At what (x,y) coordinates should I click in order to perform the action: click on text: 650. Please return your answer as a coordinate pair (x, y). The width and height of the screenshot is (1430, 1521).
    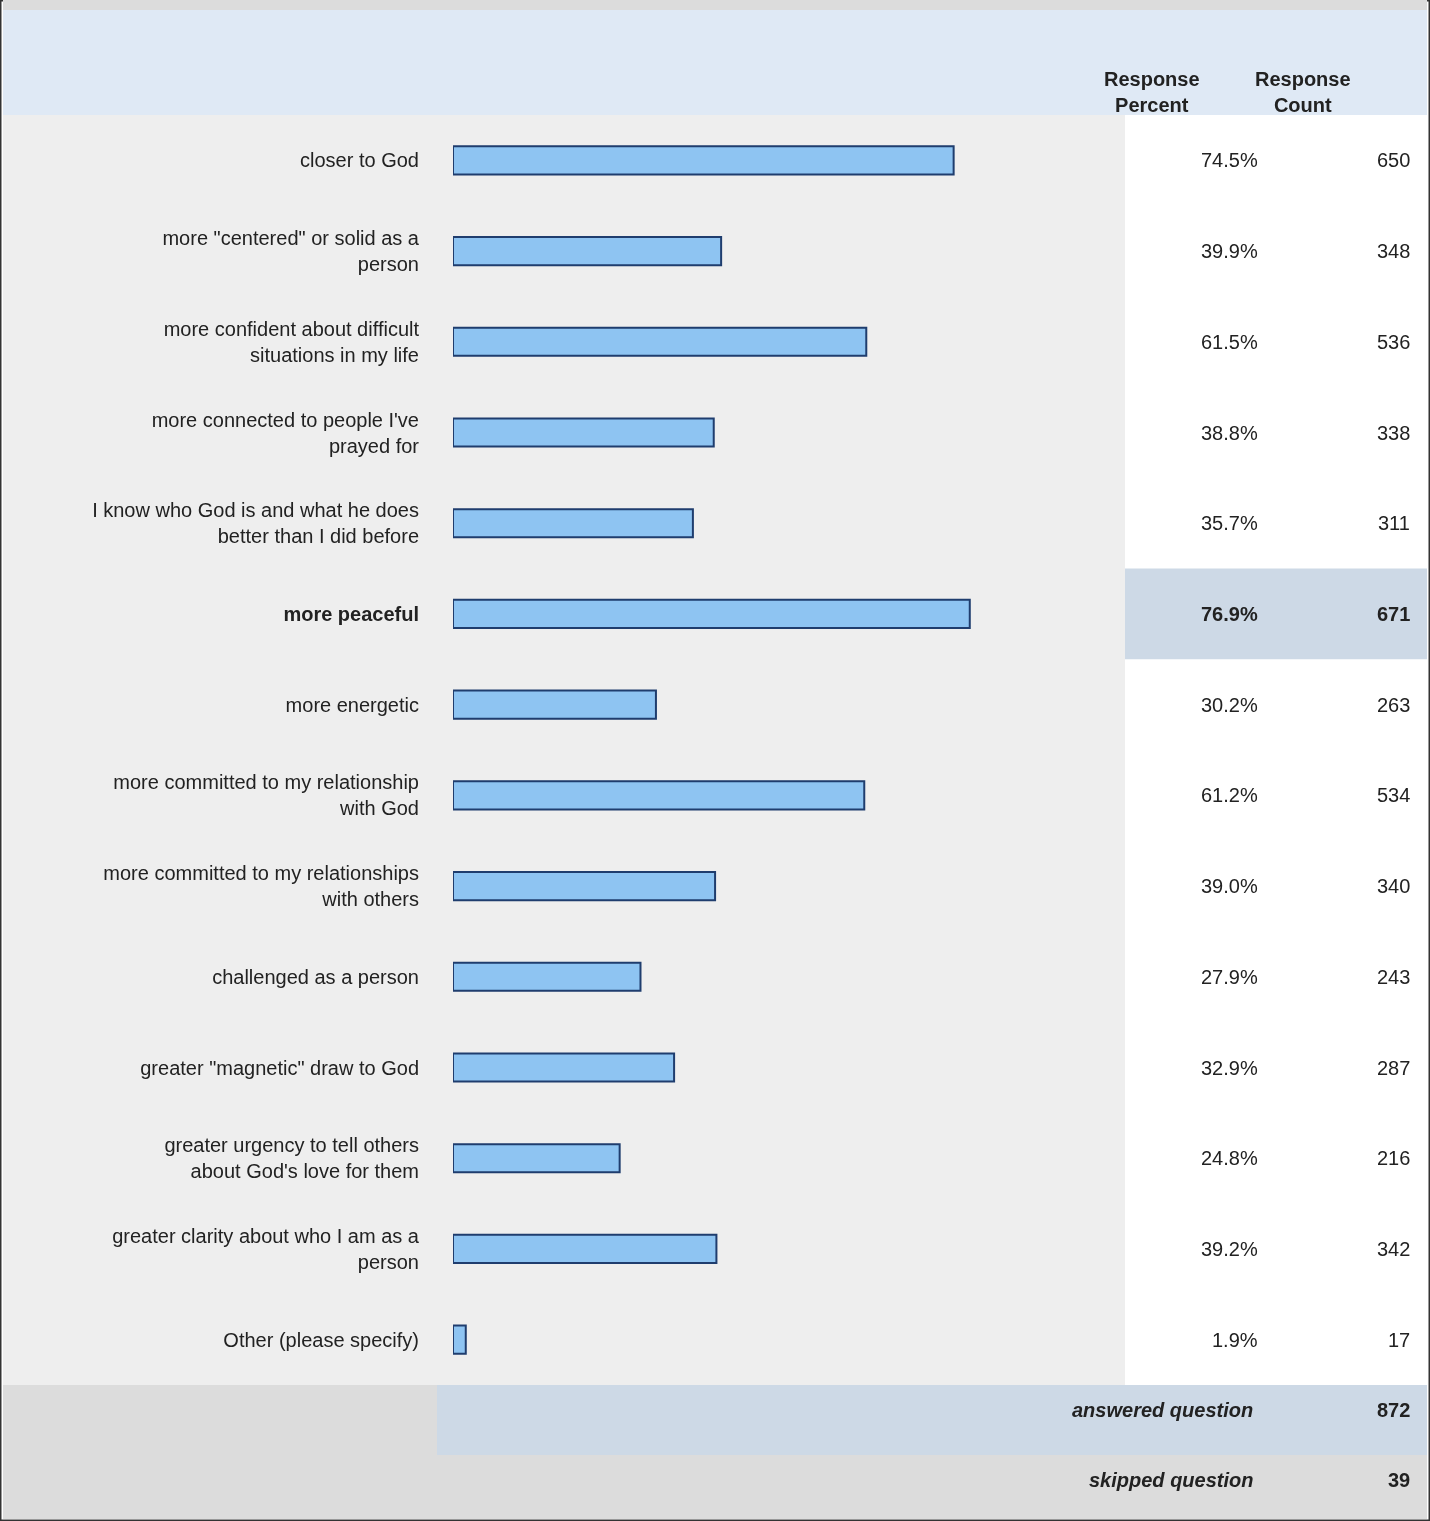
    Looking at the image, I should click on (1394, 160).